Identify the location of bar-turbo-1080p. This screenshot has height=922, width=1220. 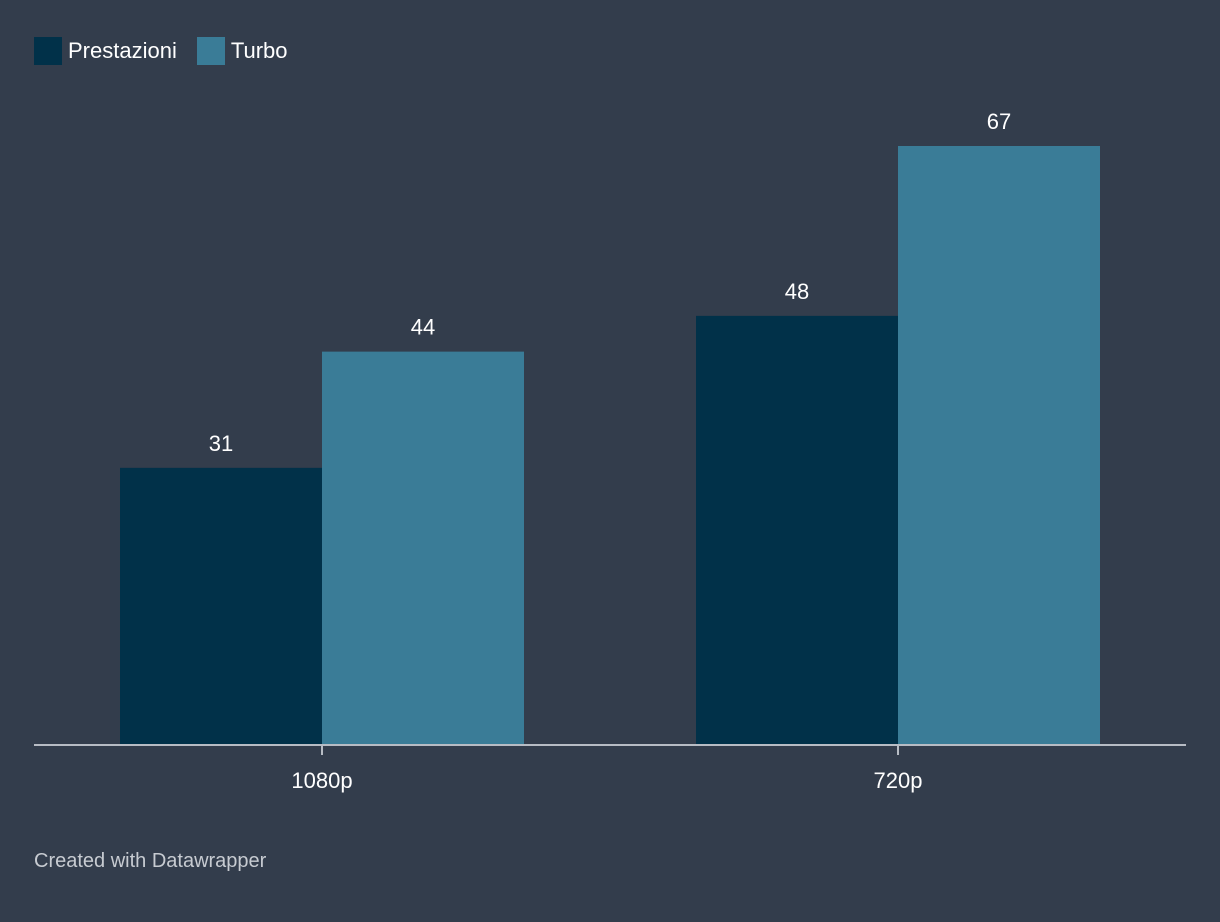
(423, 548).